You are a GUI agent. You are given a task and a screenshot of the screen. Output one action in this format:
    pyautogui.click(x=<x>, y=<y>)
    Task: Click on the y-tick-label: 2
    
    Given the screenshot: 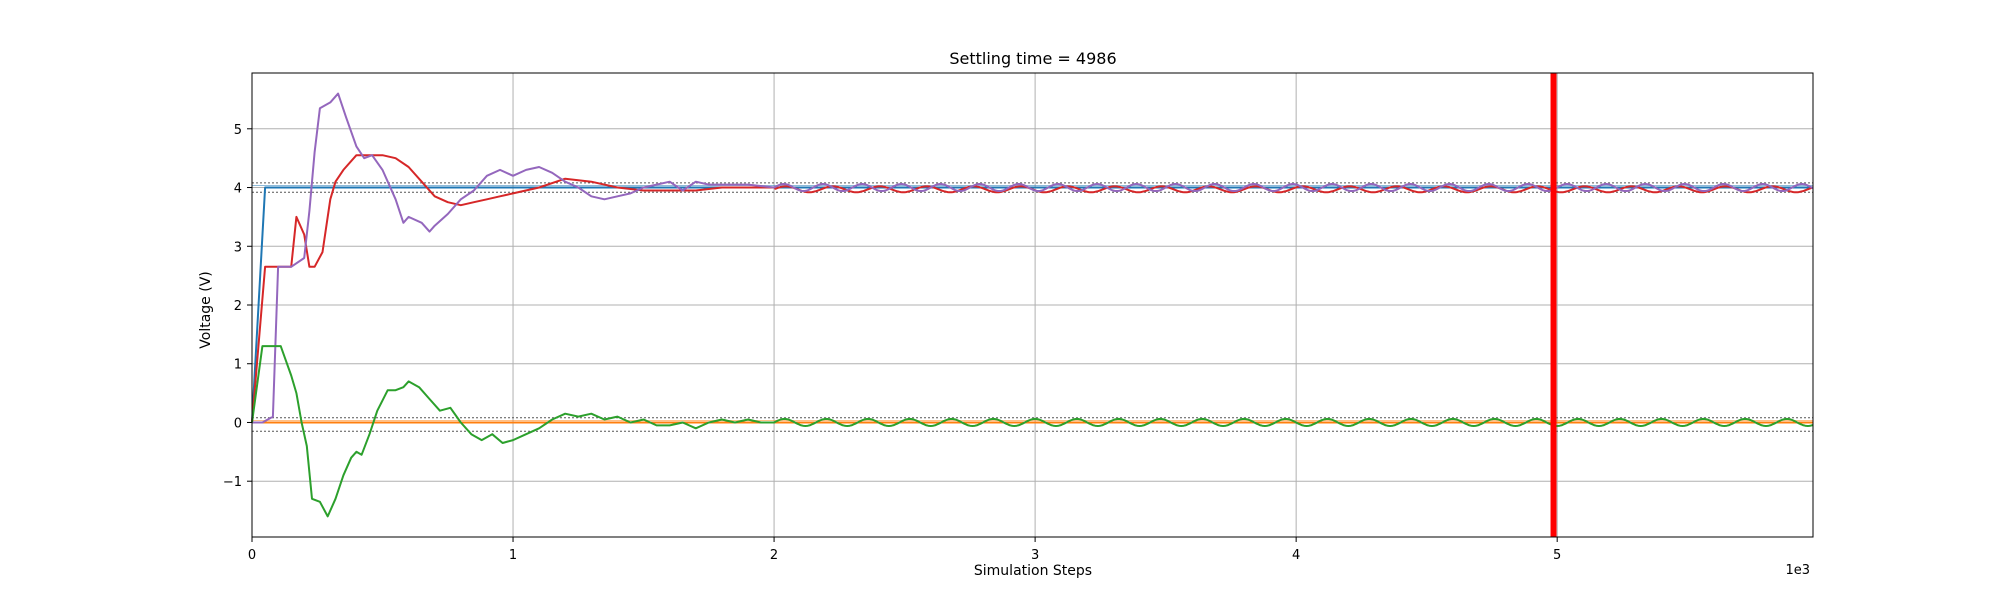 What is the action you would take?
    pyautogui.click(x=238, y=306)
    